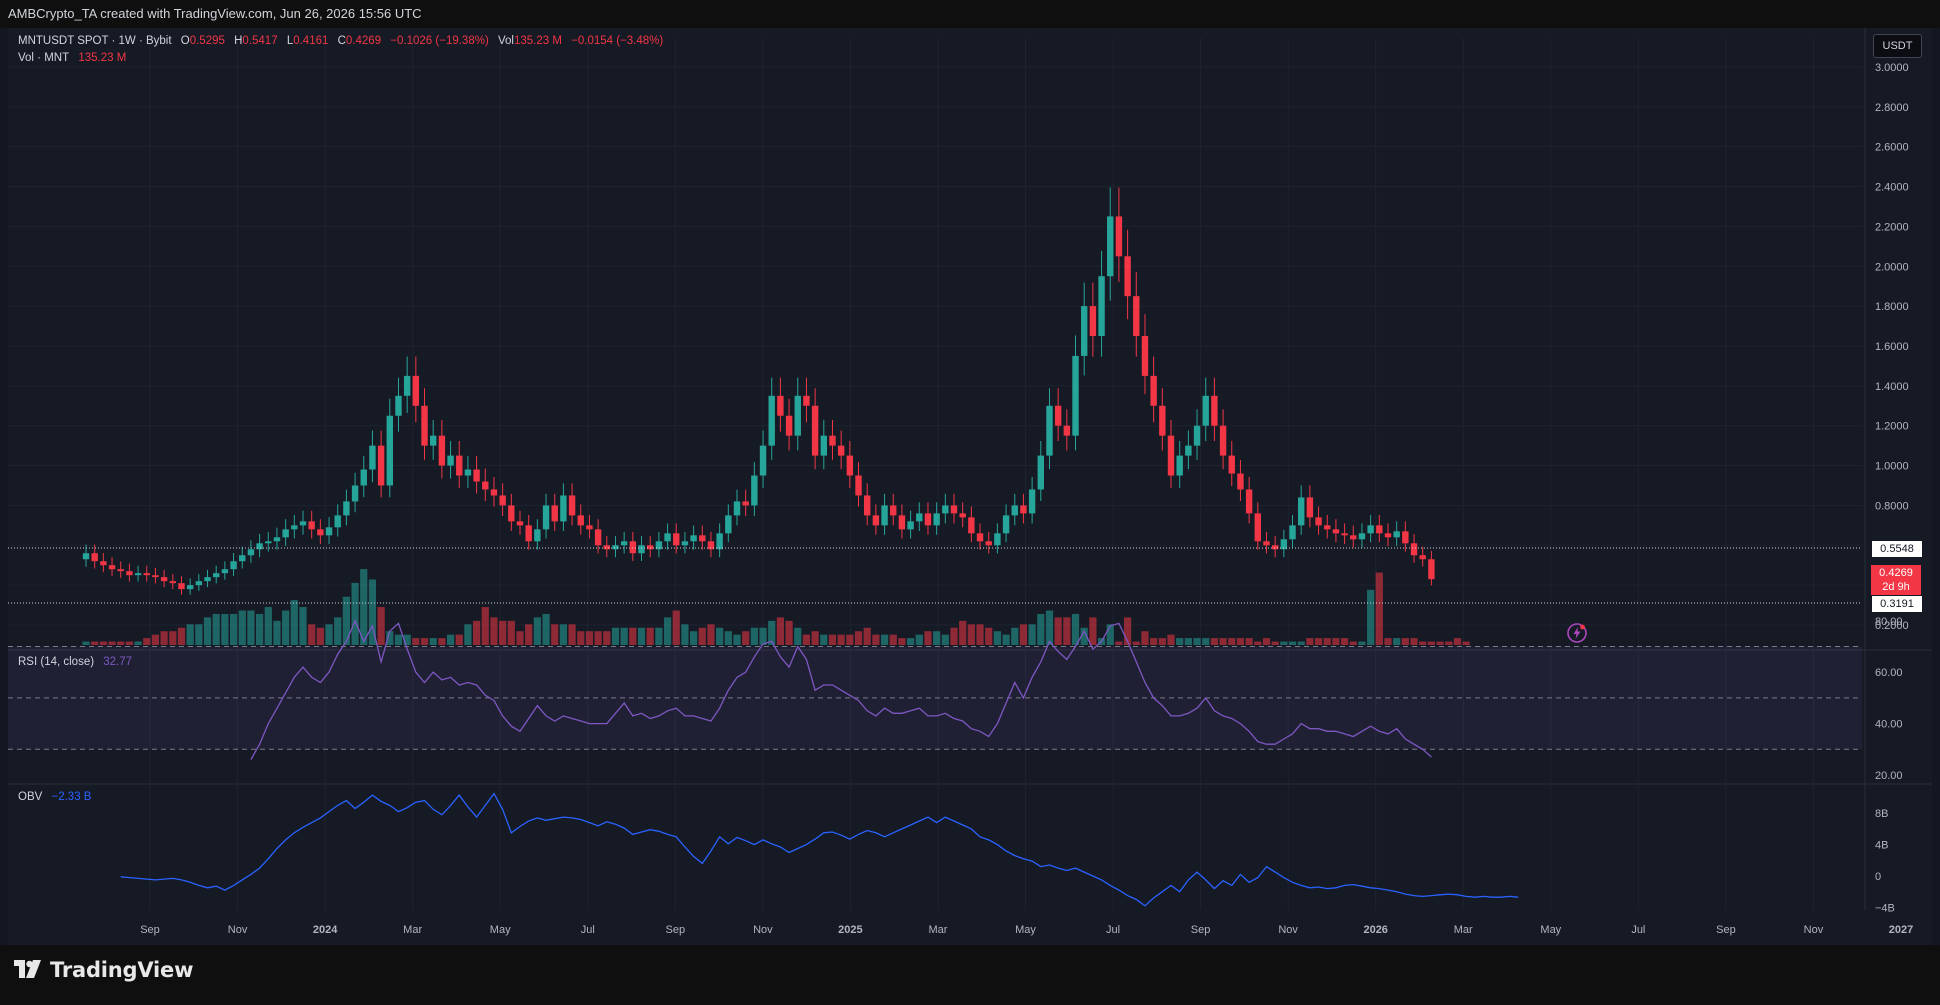 The image size is (1940, 1005). Describe the element at coordinates (1889, 622) in the screenshot. I see `rsi-axis-label: 80.00` at that location.